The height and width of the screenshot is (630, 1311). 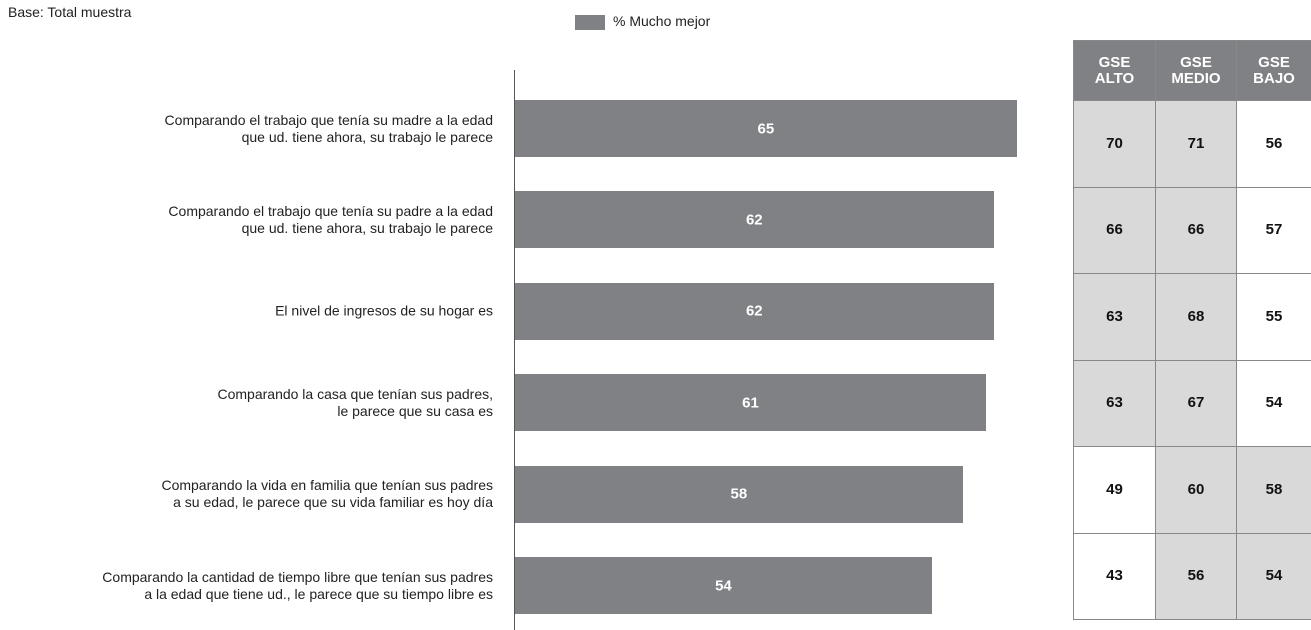 What do you see at coordinates (384, 310) in the screenshot?
I see `category-label: El nivel de ingresos de su hogar es` at bounding box center [384, 310].